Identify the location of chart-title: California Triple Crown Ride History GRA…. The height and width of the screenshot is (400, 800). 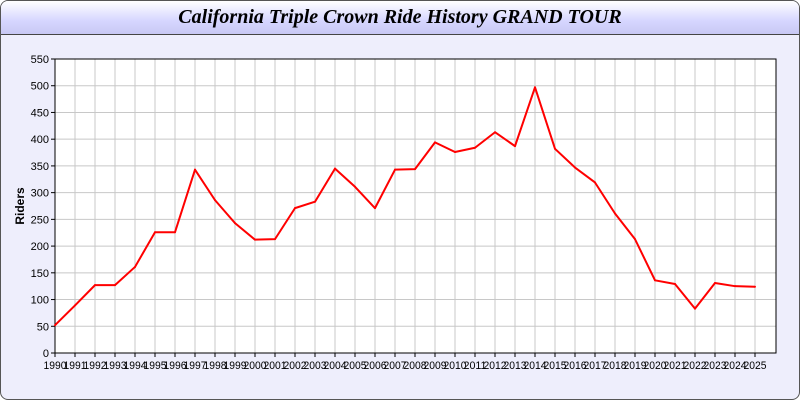
(400, 17).